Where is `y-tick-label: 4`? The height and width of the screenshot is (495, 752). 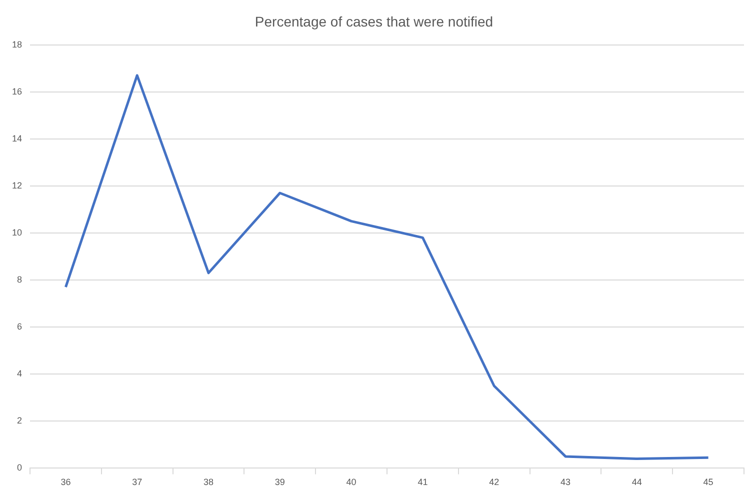
y-tick-label: 4 is located at coordinates (19, 373).